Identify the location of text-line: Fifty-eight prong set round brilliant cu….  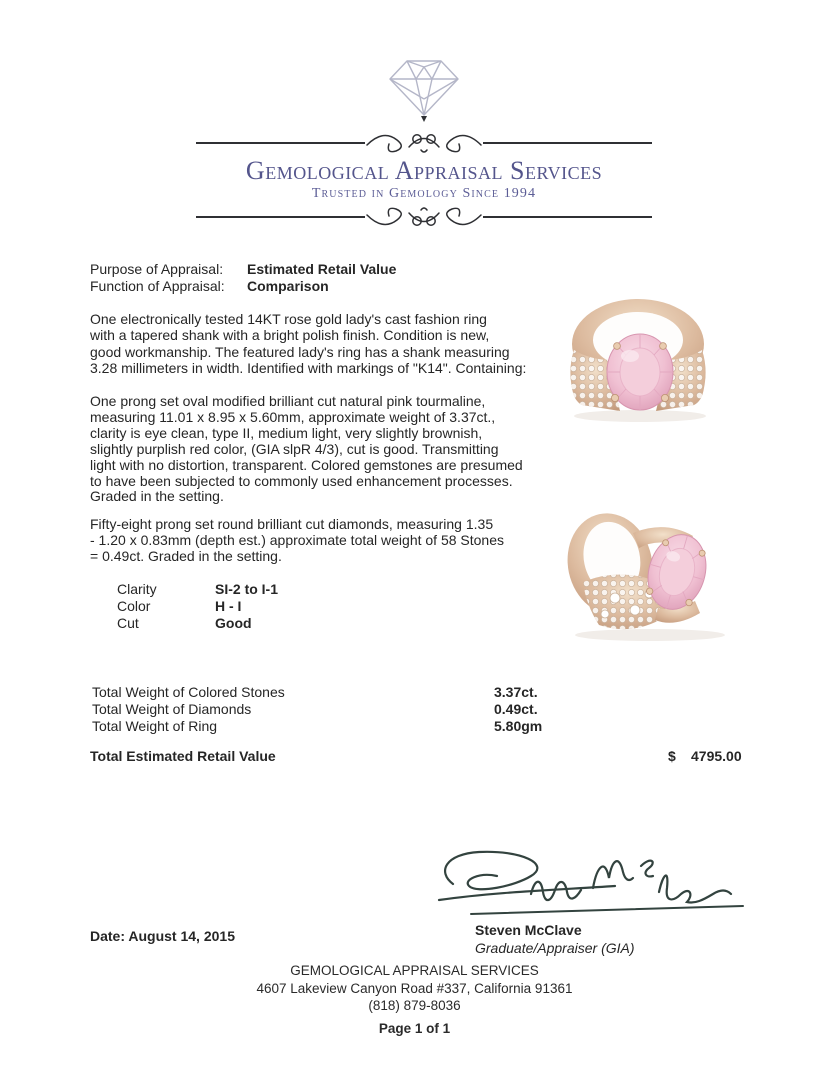
(292, 524).